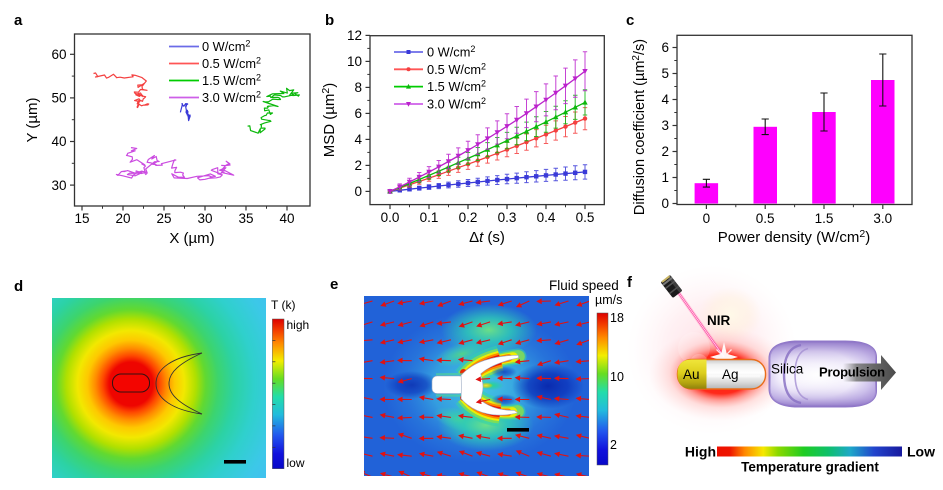 This screenshot has width=943, height=490. Describe the element at coordinates (852, 372) in the screenshot. I see `svg-text: Propulsion` at that location.